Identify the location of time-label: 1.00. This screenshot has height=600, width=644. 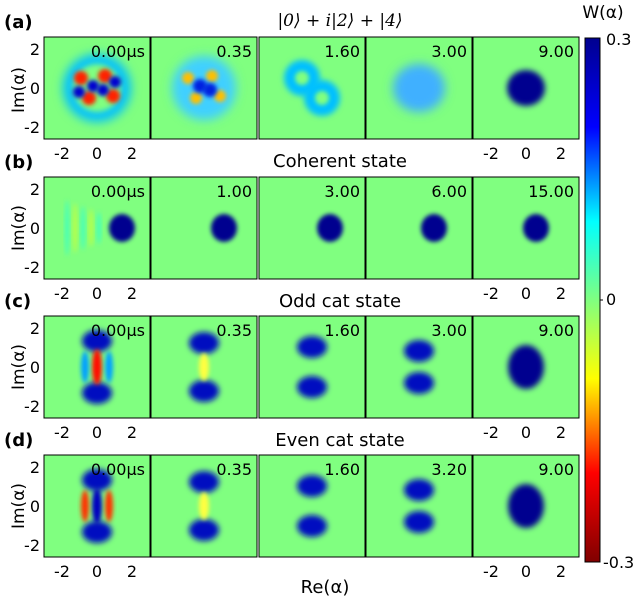
(234, 191).